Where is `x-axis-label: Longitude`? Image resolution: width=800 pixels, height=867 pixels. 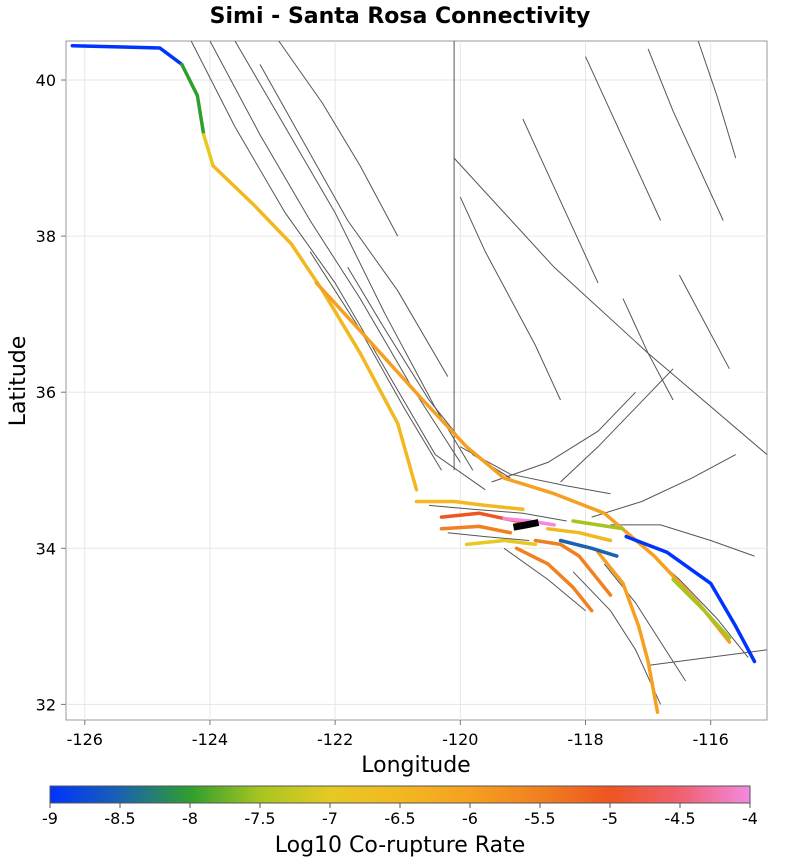
x-axis-label: Longitude is located at coordinates (415, 765).